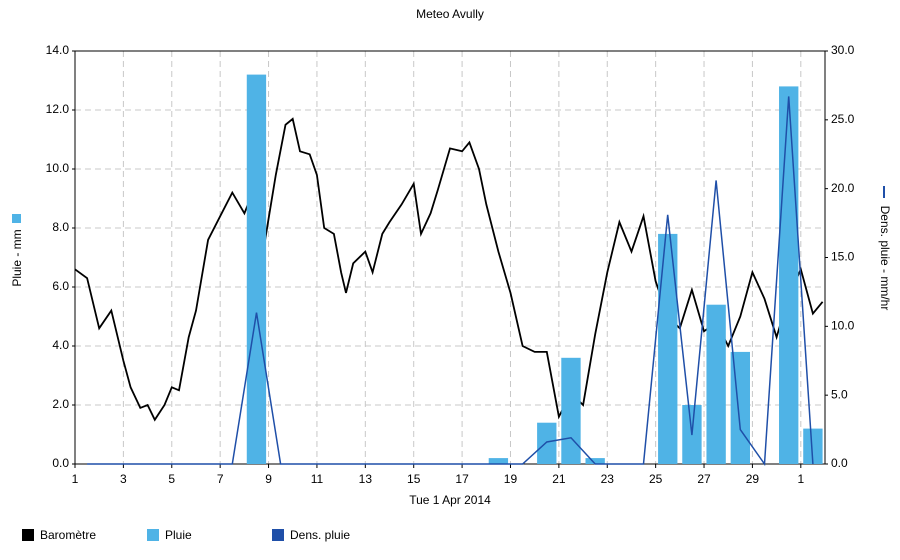 The width and height of the screenshot is (900, 560). Describe the element at coordinates (450, 500) in the screenshot. I see `x-axis-label: Tue 1 Apr 2014` at that location.